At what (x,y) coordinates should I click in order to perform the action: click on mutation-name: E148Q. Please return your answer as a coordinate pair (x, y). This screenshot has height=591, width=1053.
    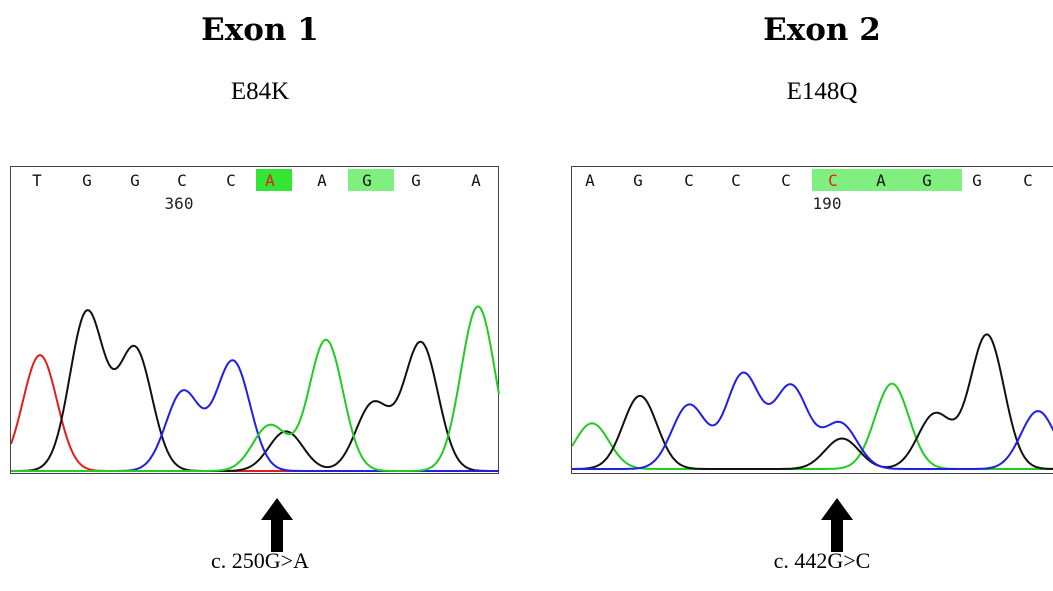
    Looking at the image, I should click on (822, 91).